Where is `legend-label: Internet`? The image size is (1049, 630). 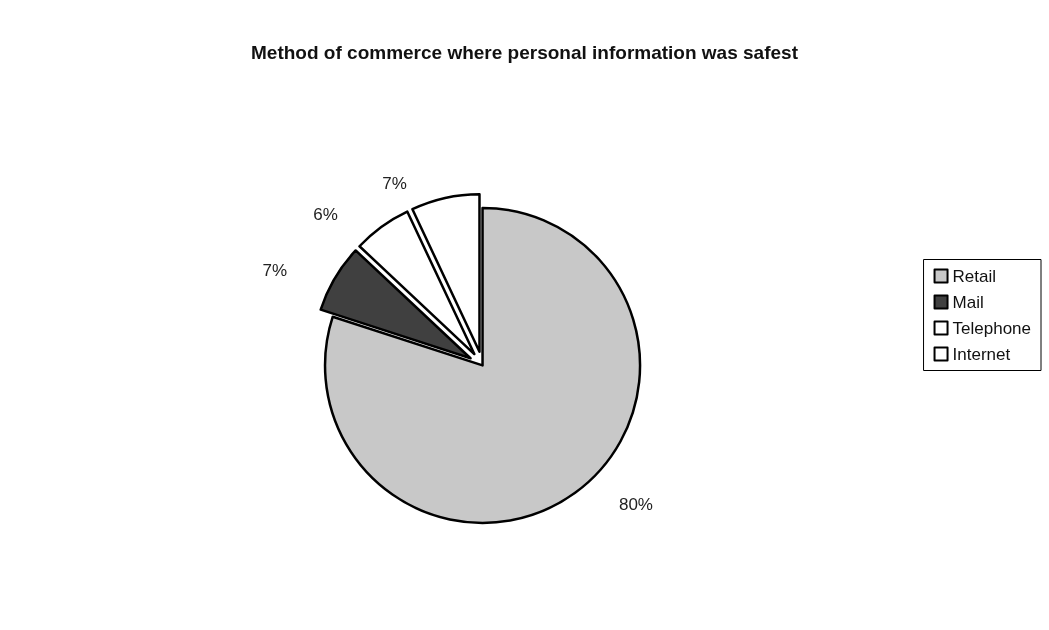
legend-label: Internet is located at coordinates (981, 354).